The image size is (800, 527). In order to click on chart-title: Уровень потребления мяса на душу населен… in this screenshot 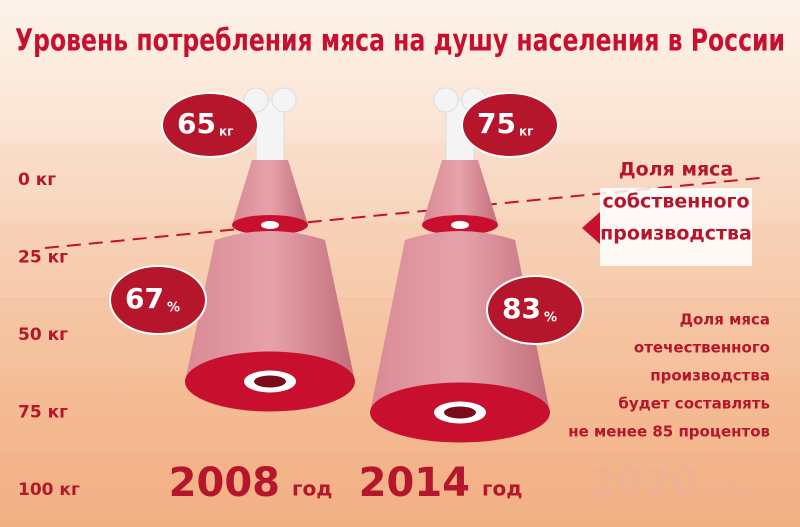, I will do `click(400, 41)`.